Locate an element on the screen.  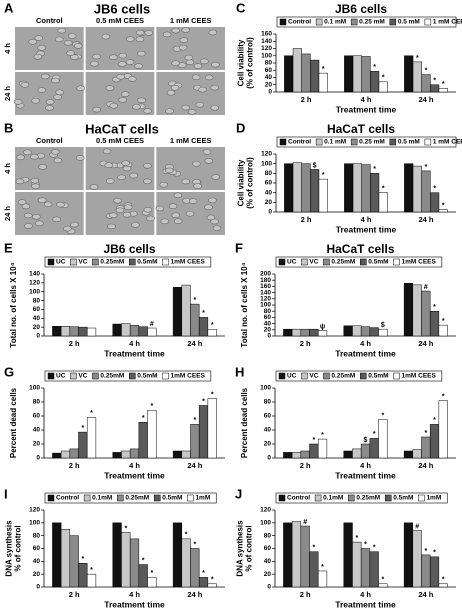
y-tick-label: 60 is located at coordinates (269, 183).